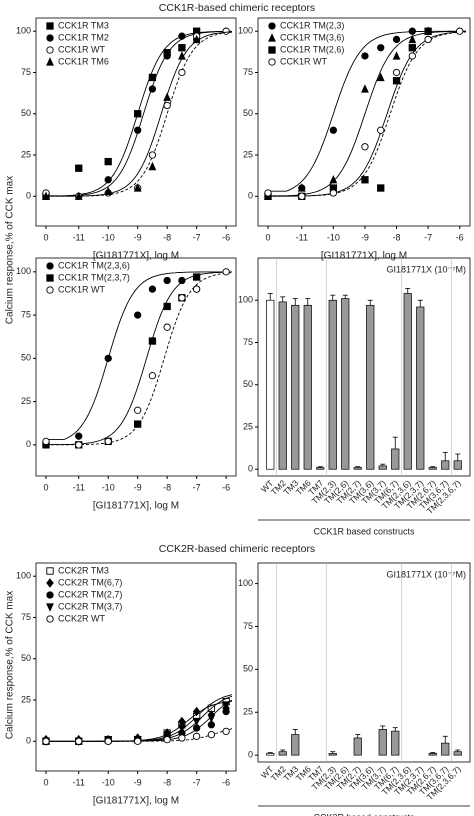 The width and height of the screenshot is (474, 816). Describe the element at coordinates (94, 265) in the screenshot. I see `legend-label: CCK1R TM(2,3,6)` at that location.